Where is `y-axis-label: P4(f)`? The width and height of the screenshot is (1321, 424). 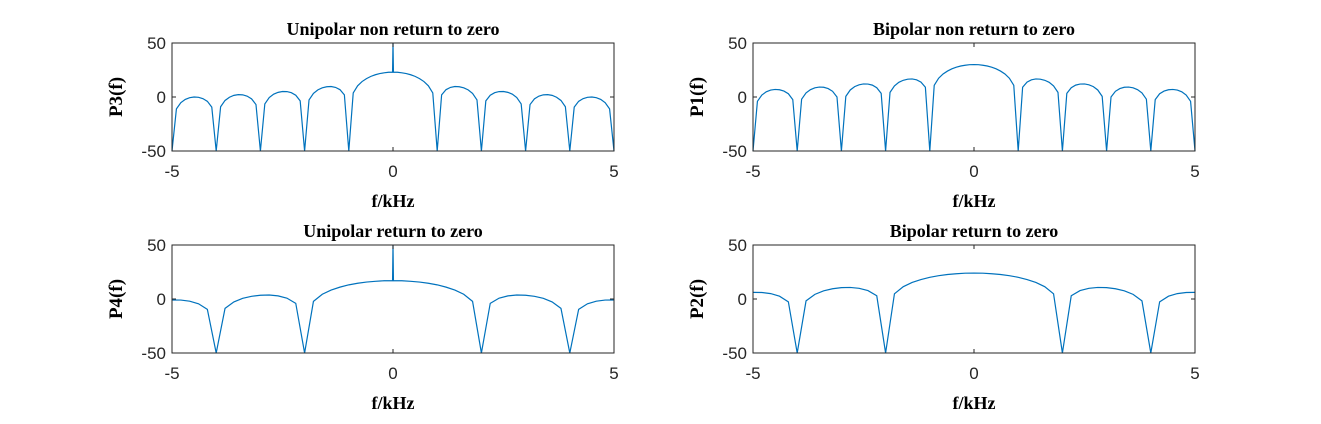 y-axis-label: P4(f) is located at coordinates (116, 299).